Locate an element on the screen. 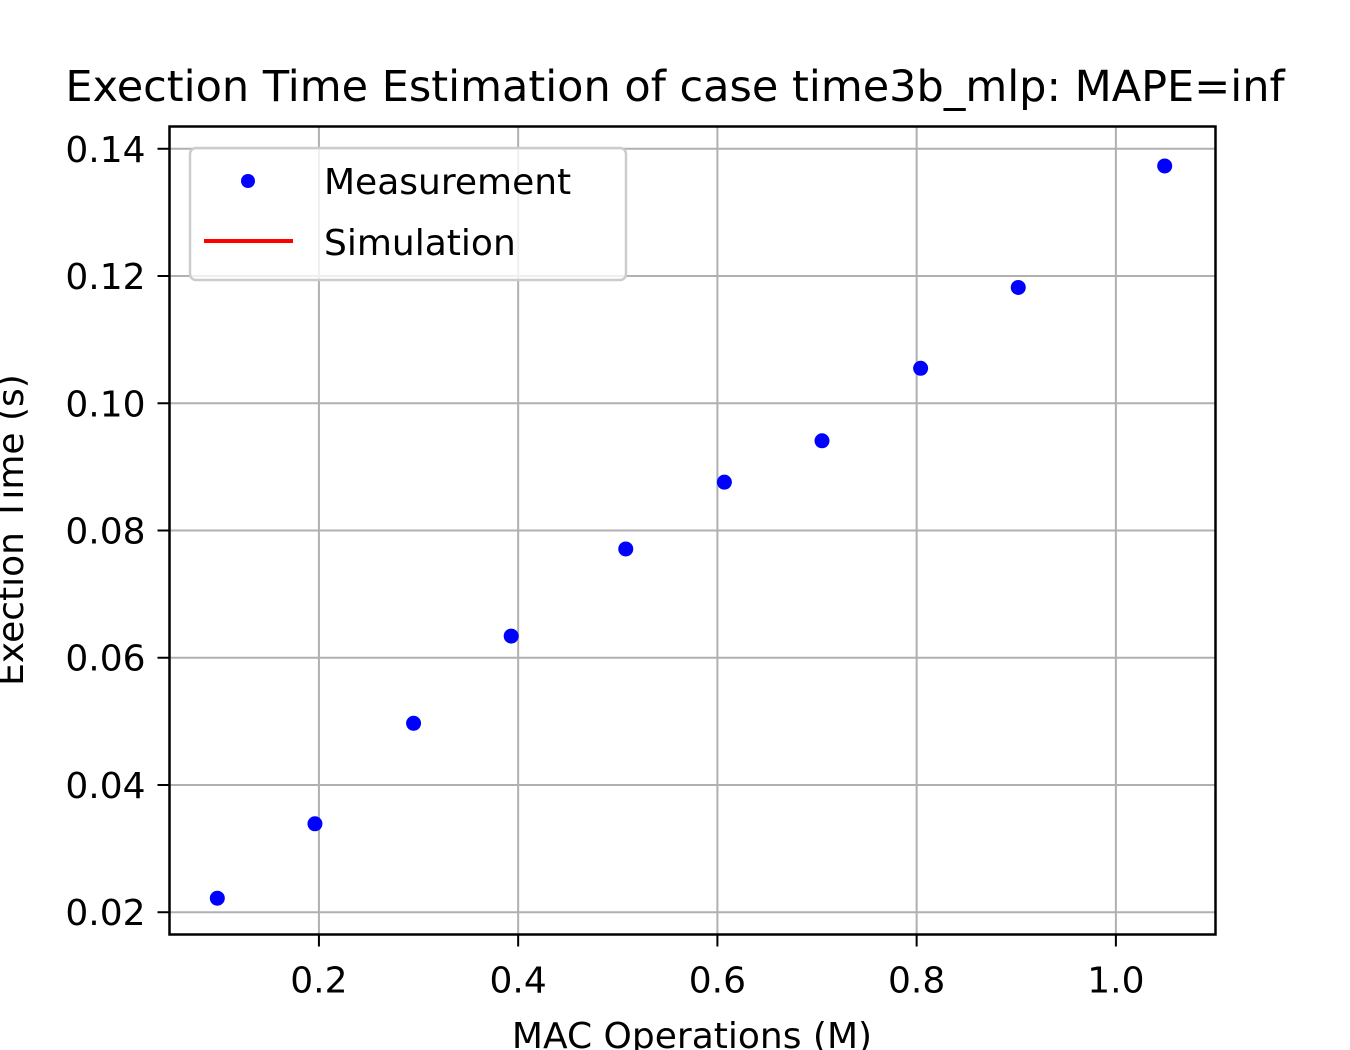 The width and height of the screenshot is (1350, 1050). legend: Measurement Simulation is located at coordinates (408, 214).